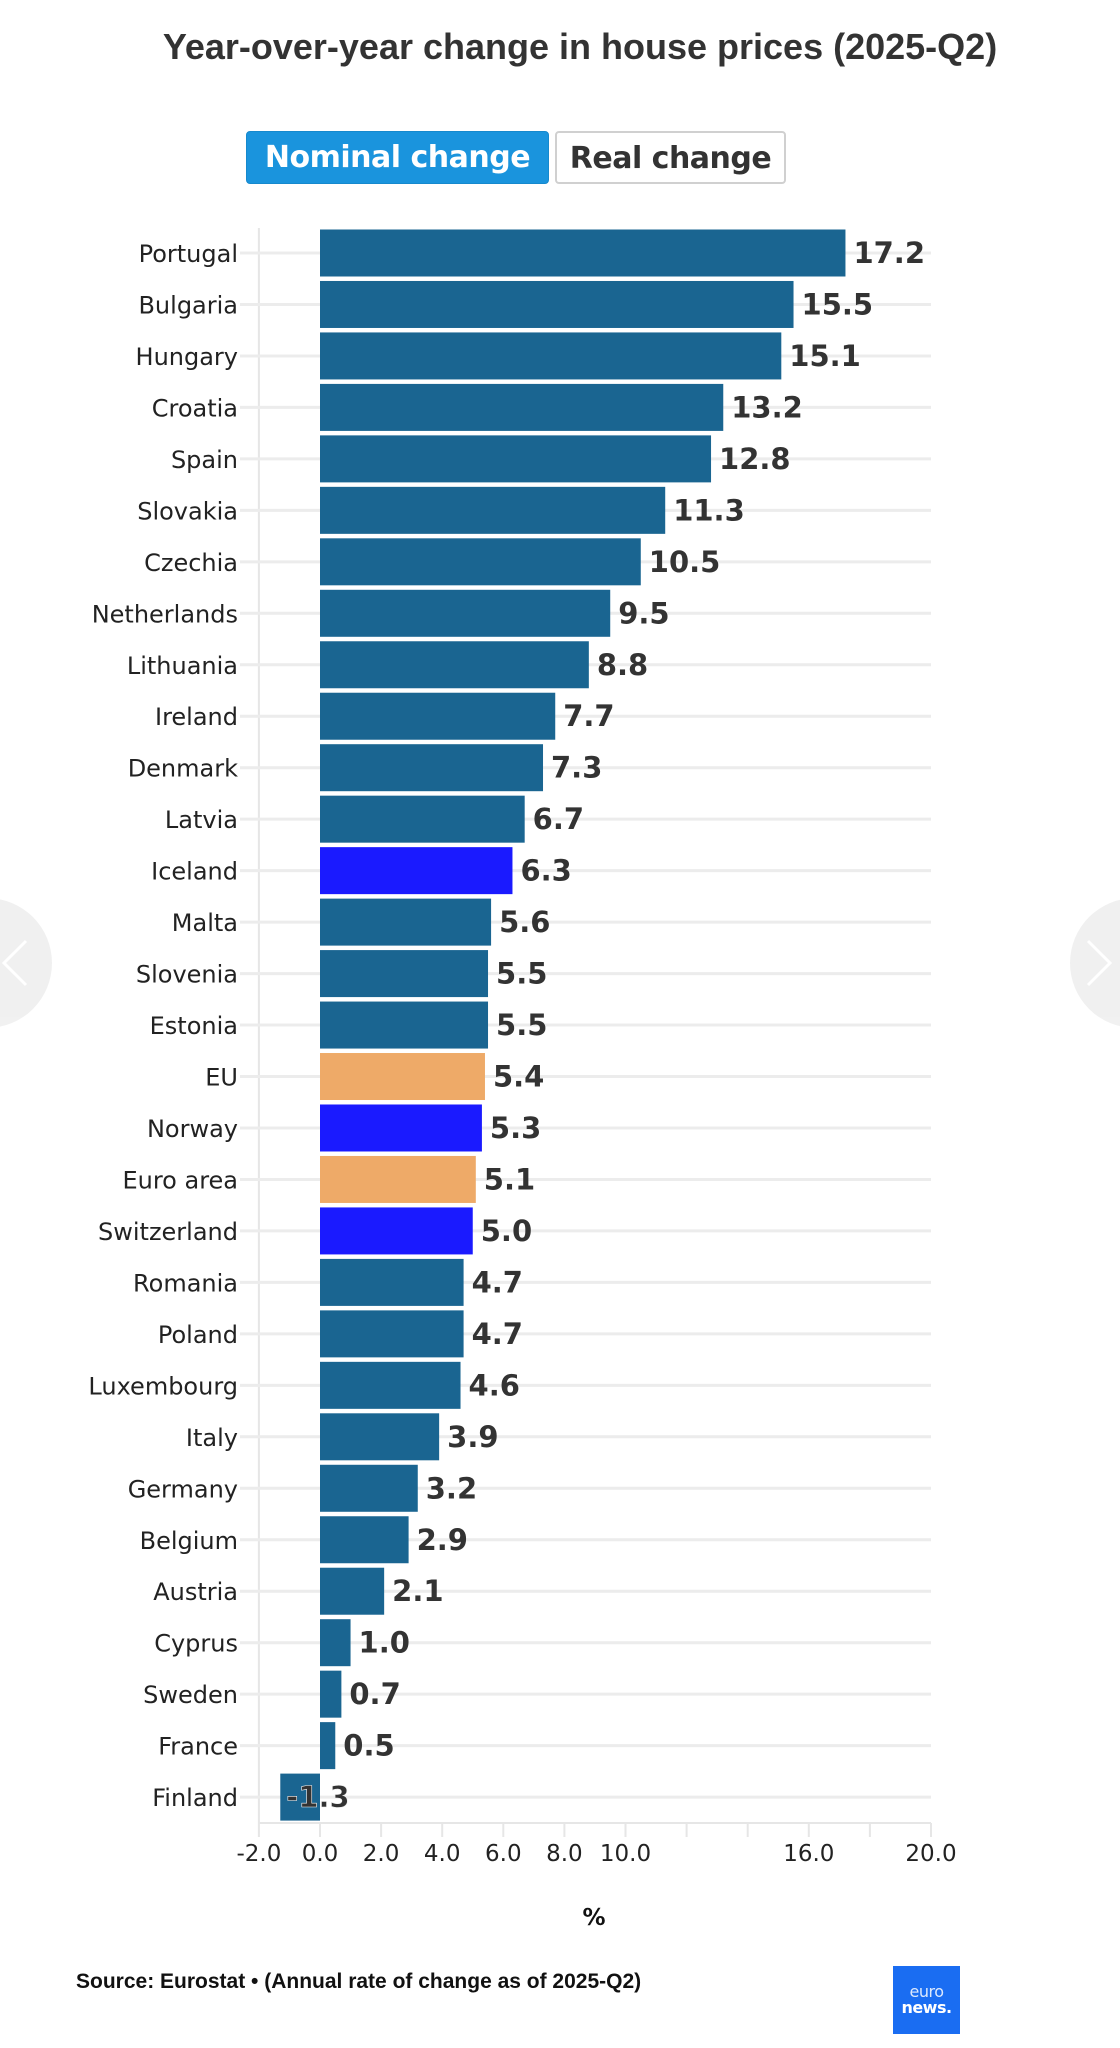 Image resolution: width=1120 pixels, height=2048 pixels. Describe the element at coordinates (335, 1643) in the screenshot. I see `bar-cyprus` at that location.